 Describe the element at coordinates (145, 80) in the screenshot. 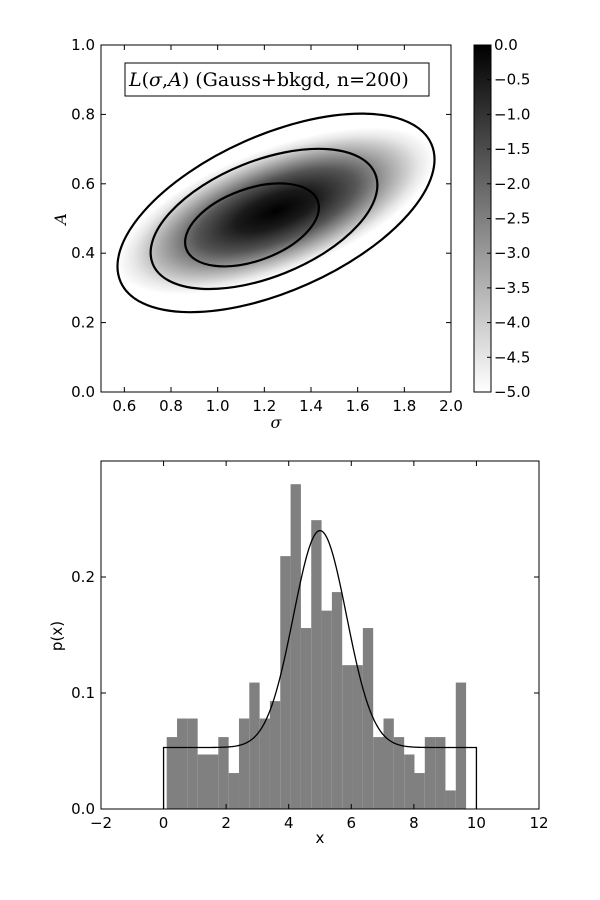

I see `title-open: (` at that location.